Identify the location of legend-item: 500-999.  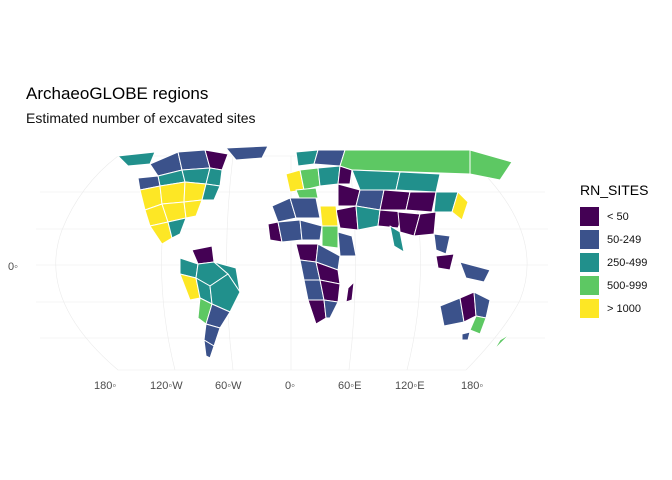
(614, 285).